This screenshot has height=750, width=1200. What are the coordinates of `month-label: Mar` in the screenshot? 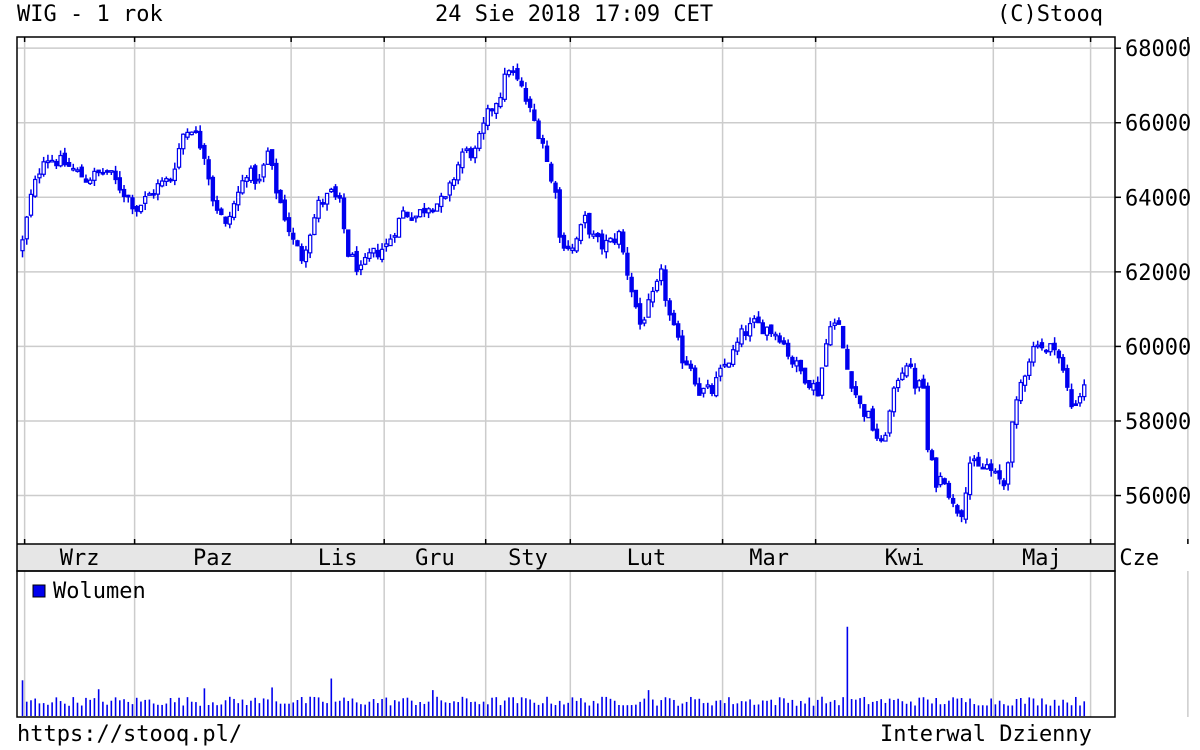 It's located at (769, 558).